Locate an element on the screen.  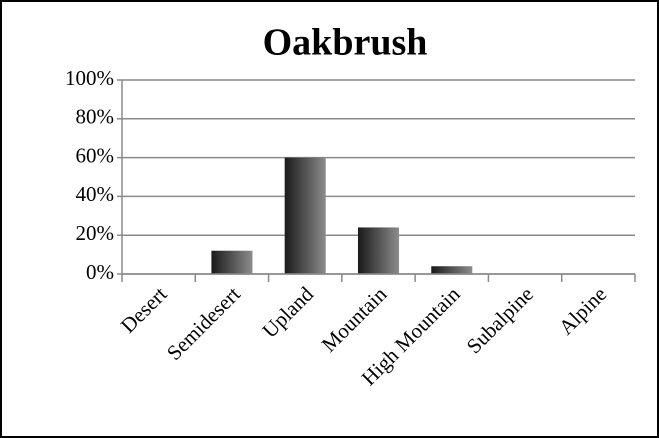
chart-title: Oakbrush is located at coordinates (345, 43).